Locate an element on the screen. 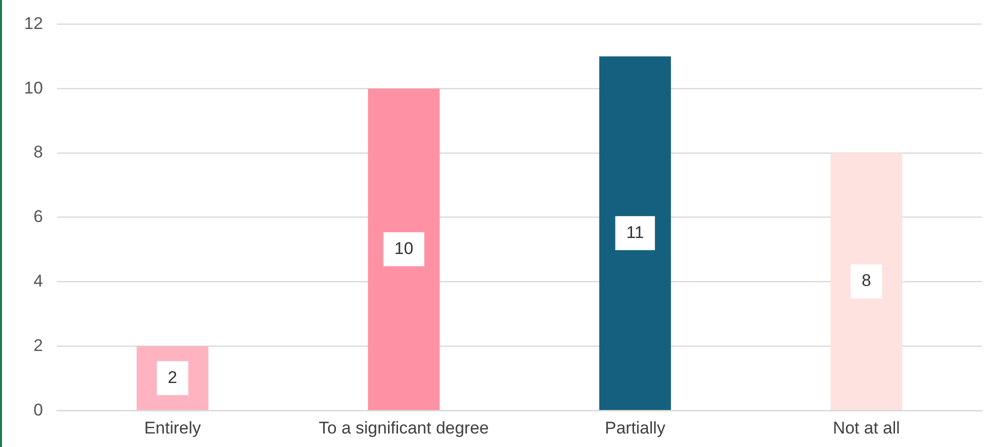 Image resolution: width=984 pixels, height=447 pixels. y-tick-label: 8 is located at coordinates (38, 152).